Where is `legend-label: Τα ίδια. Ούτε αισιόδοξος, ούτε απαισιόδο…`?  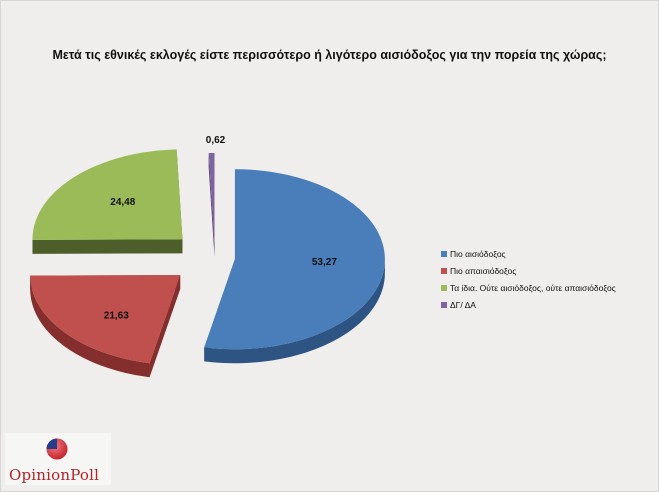 legend-label: Τα ίδια. Ούτε αισιόδοξος, ούτε απαισιόδο… is located at coordinates (533, 287).